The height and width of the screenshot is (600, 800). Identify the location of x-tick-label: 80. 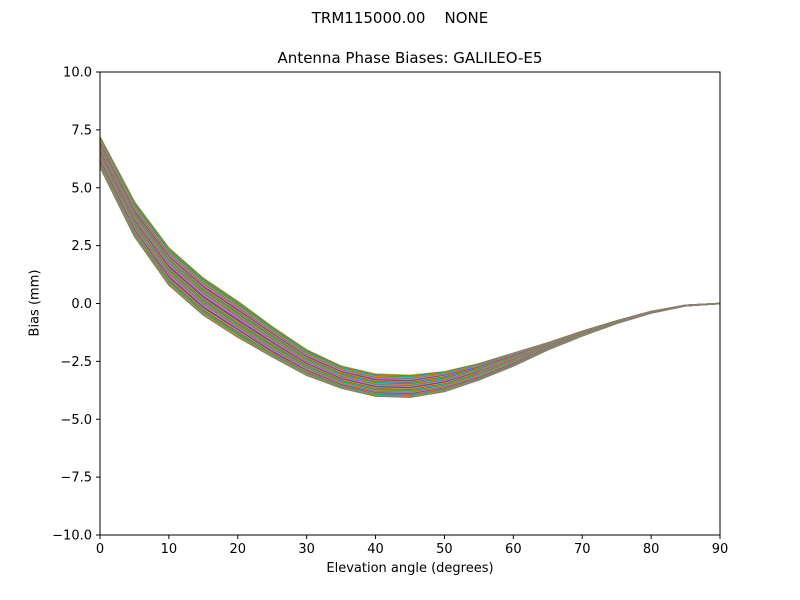
(651, 549).